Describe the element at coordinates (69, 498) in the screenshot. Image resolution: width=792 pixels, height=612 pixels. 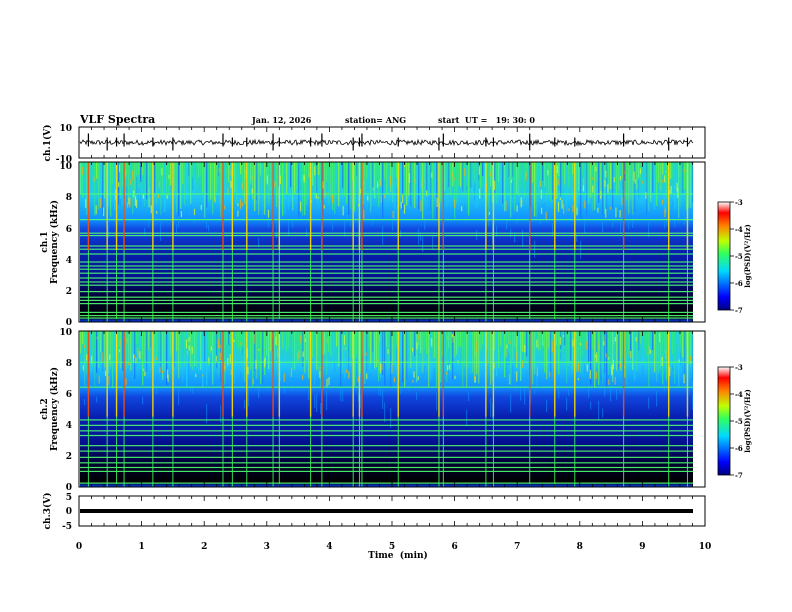
I see `ch3-ytick-top: 5` at that location.